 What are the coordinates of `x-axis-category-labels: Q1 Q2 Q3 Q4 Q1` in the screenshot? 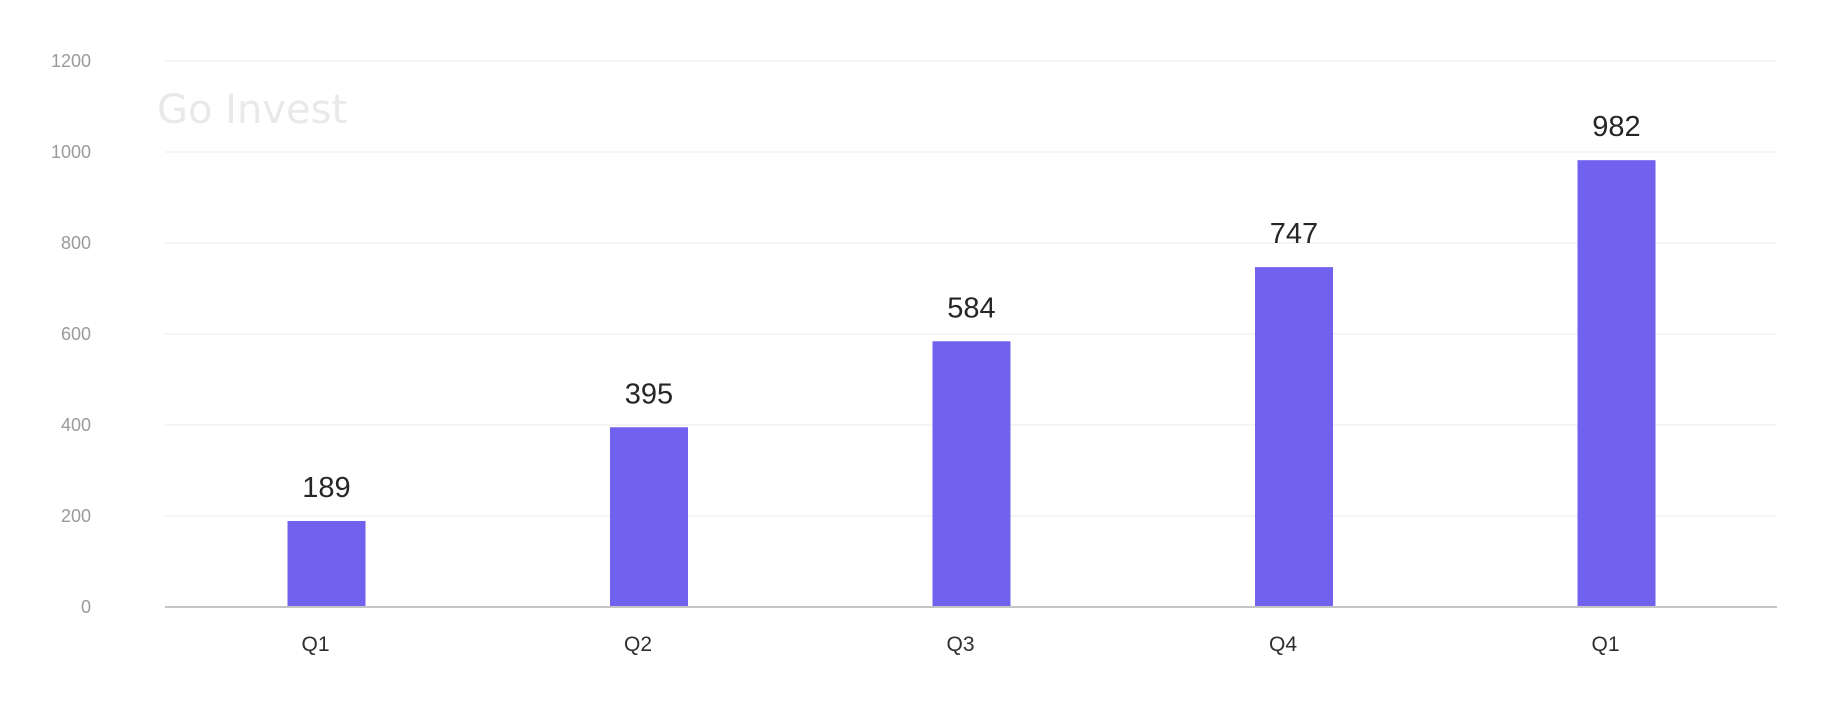 It's located at (960, 644).